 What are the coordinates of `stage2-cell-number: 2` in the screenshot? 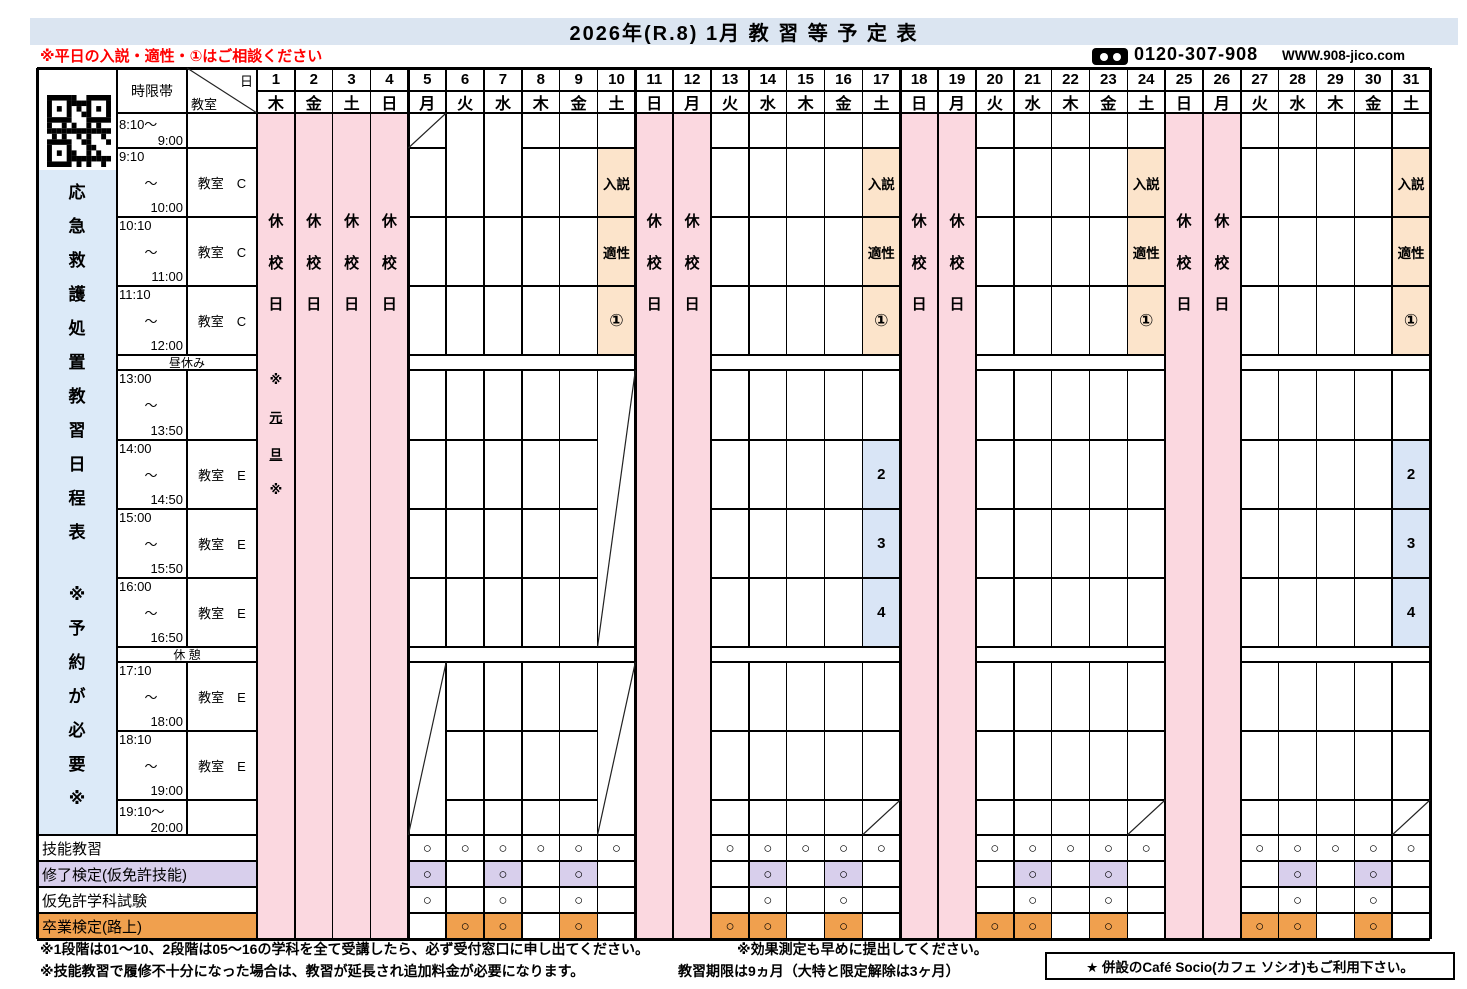 It's located at (881, 474).